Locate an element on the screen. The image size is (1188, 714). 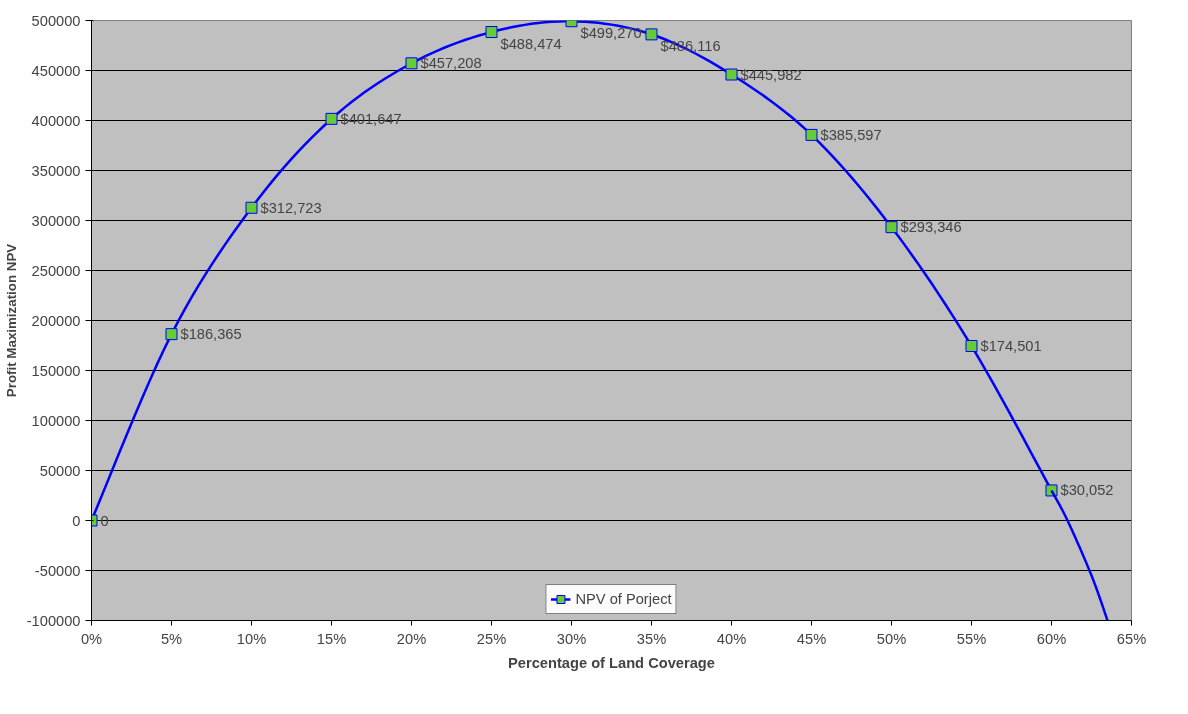
y-tick-label: 200000 is located at coordinates (56, 320).